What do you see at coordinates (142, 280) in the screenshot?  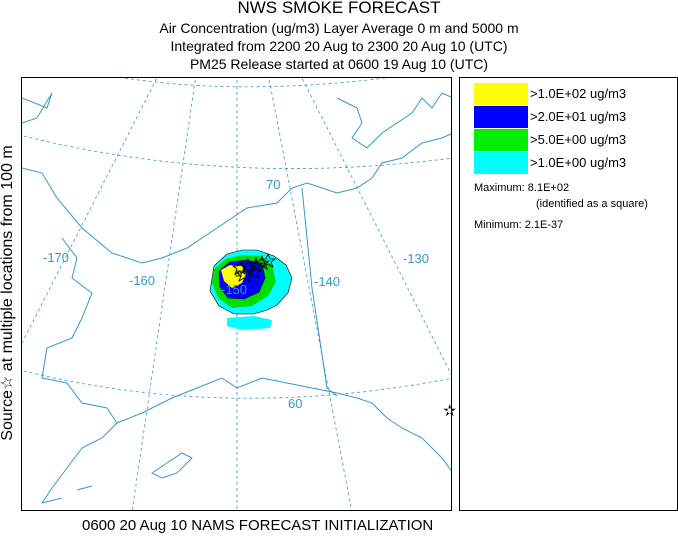 I see `lon-label-160: -160` at bounding box center [142, 280].